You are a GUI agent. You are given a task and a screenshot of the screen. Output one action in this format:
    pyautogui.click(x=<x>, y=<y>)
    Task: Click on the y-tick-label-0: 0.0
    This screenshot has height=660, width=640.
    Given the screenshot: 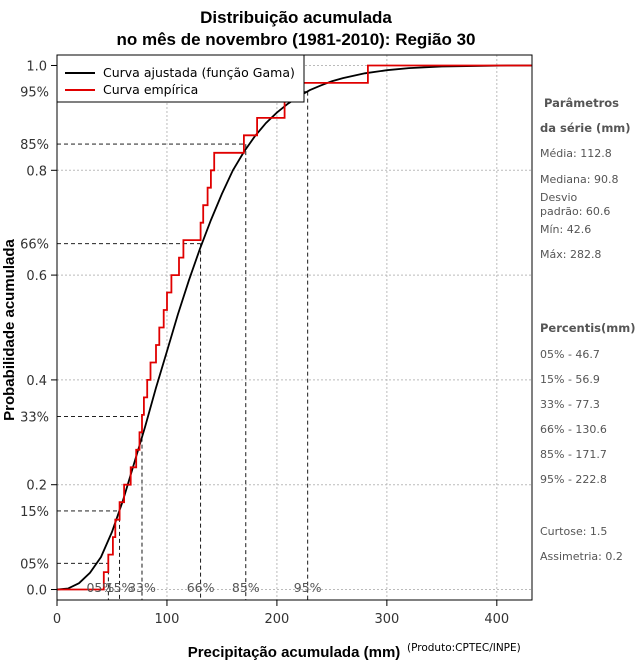 What is the action you would take?
    pyautogui.click(x=36, y=591)
    